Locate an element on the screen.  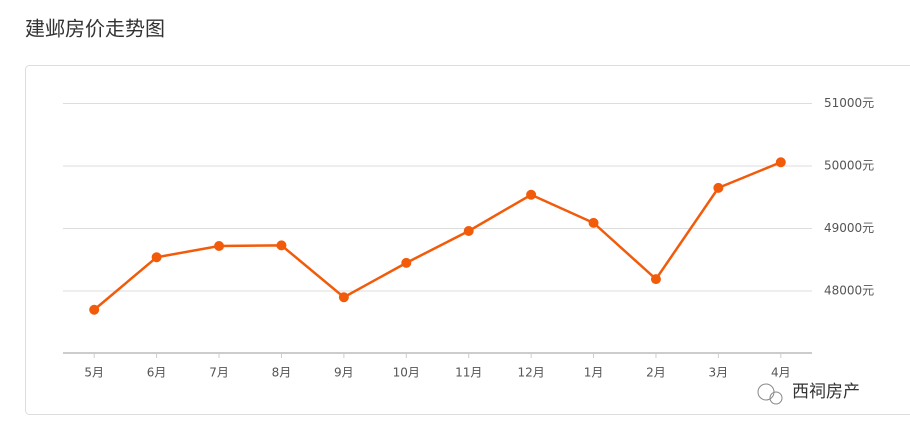
x-tick-label: 5月 is located at coordinates (94, 373).